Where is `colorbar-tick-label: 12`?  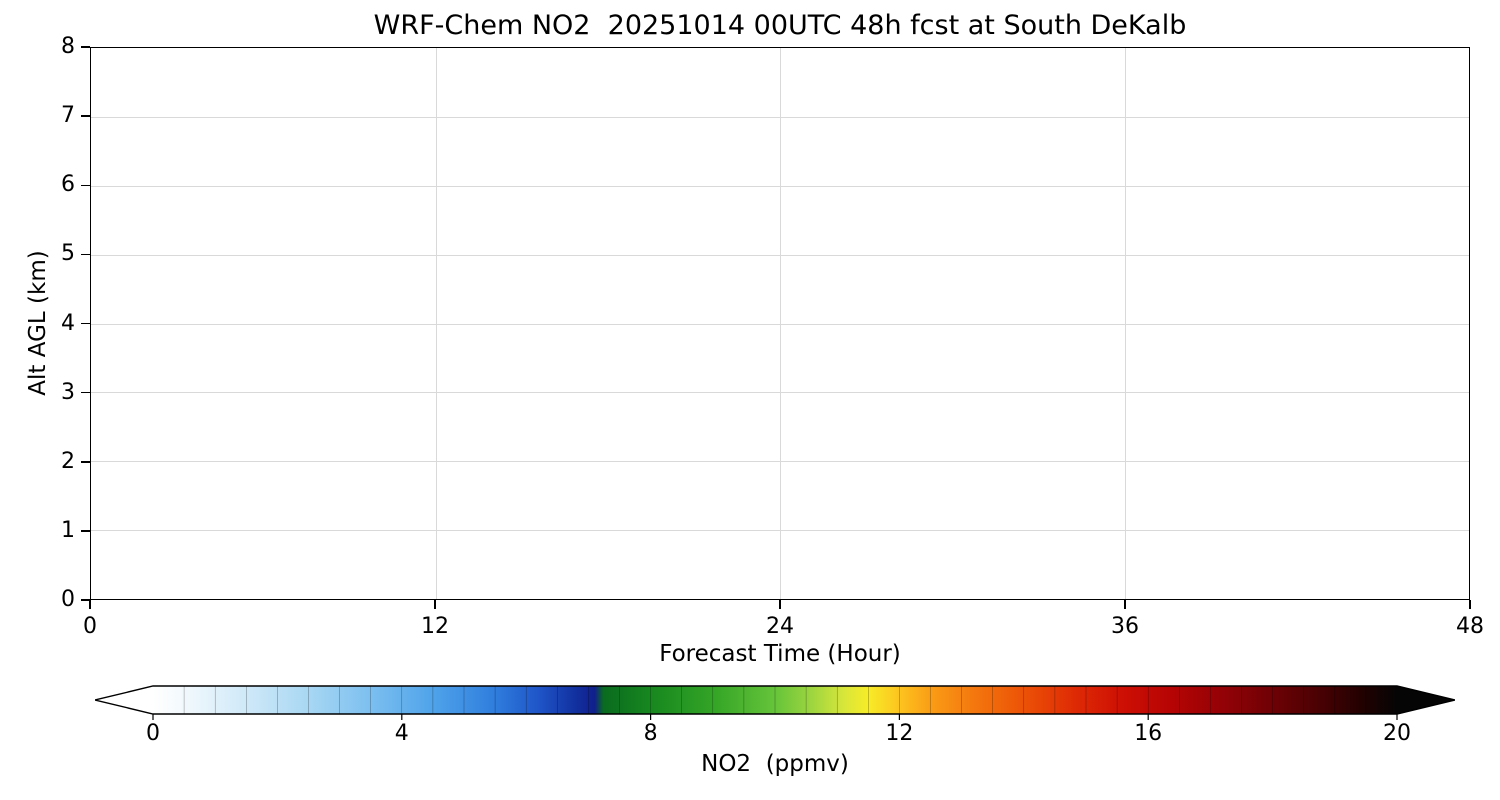 colorbar-tick-label: 12 is located at coordinates (899, 733).